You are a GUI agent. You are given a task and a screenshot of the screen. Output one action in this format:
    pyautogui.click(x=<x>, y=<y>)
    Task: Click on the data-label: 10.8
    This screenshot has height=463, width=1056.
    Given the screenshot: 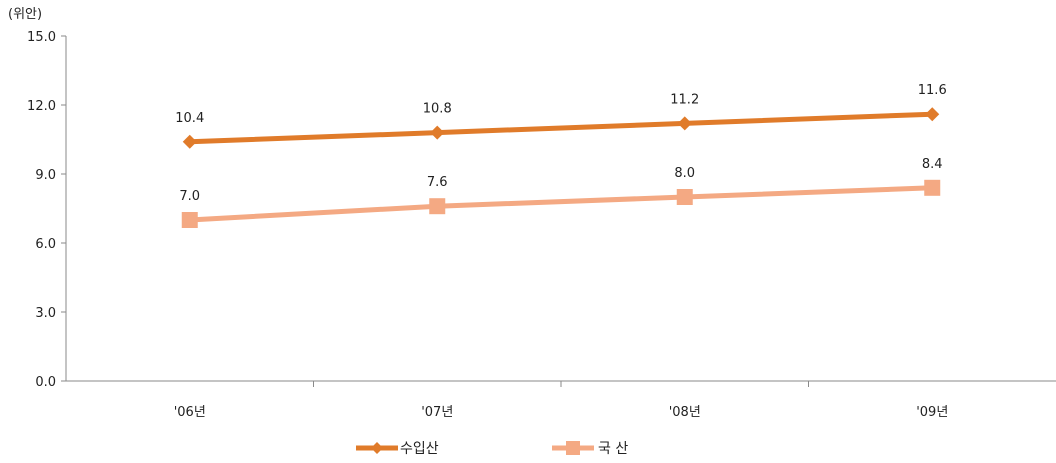 What is the action you would take?
    pyautogui.click(x=437, y=109)
    